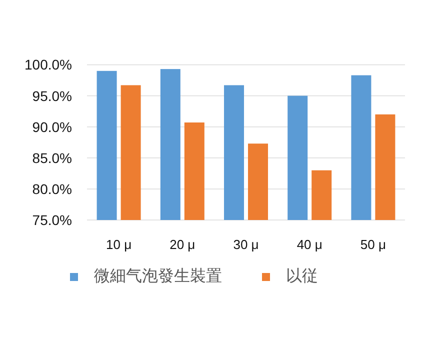 Image resolution: width=425 pixels, height=340 pixels. I want to click on legend-label: 以従, so click(302, 276).